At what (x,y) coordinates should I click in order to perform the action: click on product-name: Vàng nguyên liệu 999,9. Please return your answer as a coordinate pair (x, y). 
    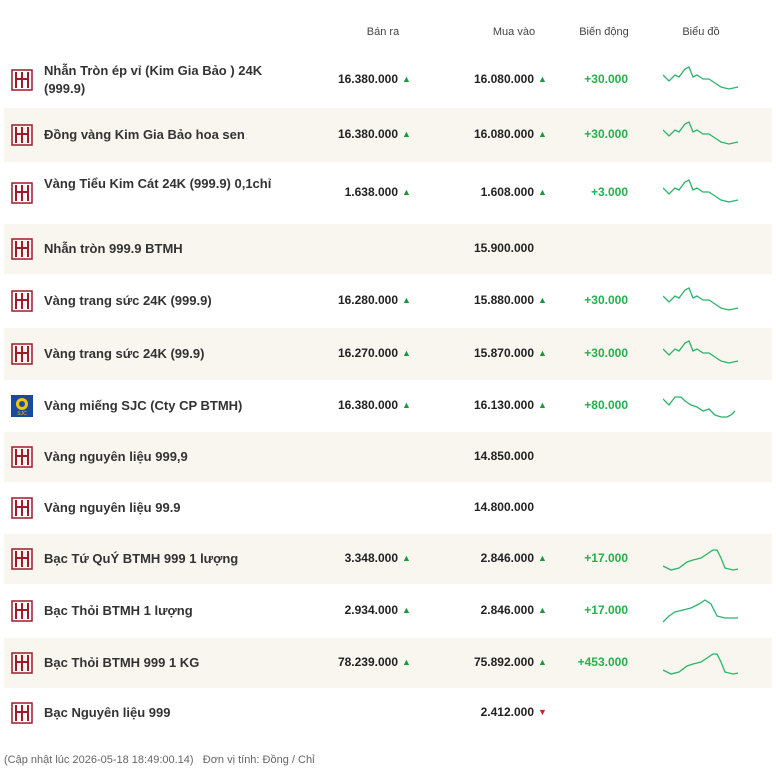
    Looking at the image, I should click on (116, 456).